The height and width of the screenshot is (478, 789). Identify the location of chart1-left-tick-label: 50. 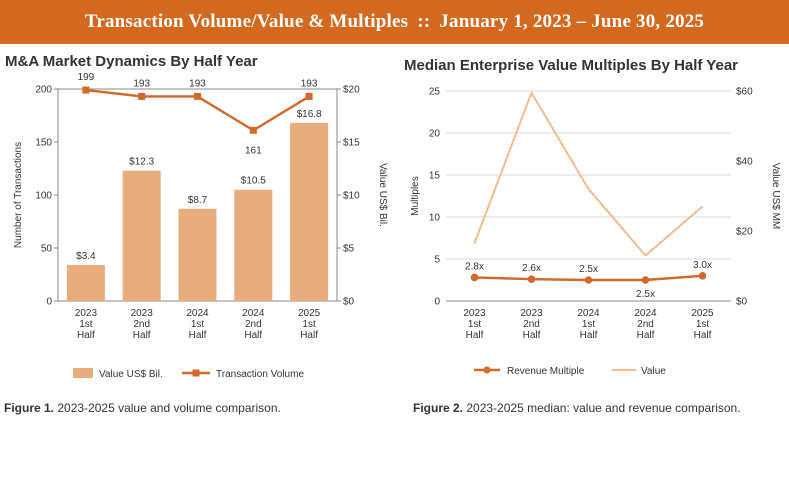
(47, 249).